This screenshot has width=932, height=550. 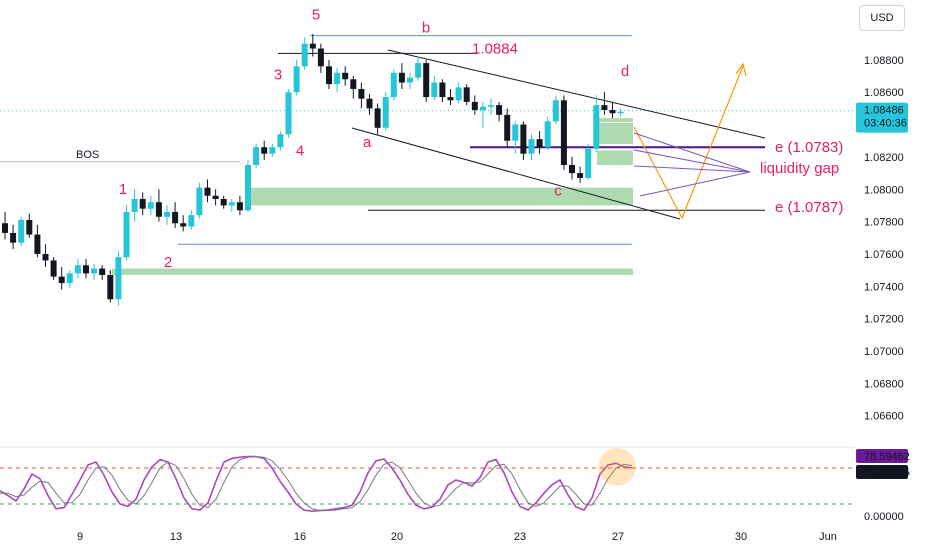 What do you see at coordinates (887, 457) in the screenshot?
I see `stoch-k-readout: 78.59462` at bounding box center [887, 457].